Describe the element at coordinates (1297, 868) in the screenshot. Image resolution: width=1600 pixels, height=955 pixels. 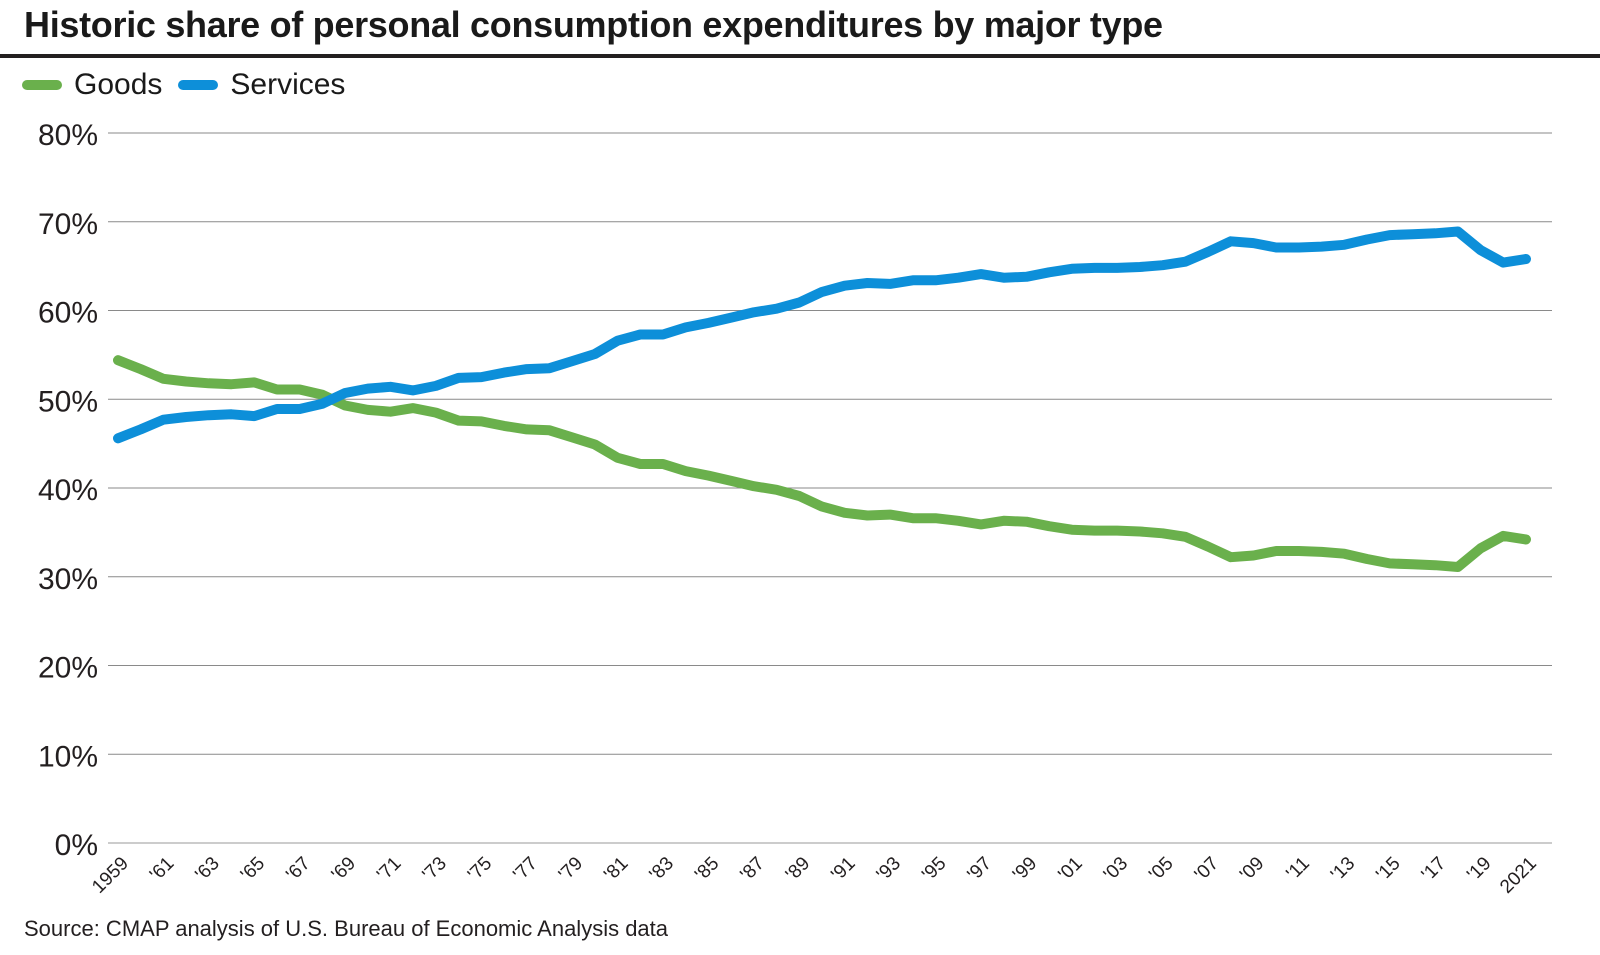
I see `x-tick-label: '11` at that location.